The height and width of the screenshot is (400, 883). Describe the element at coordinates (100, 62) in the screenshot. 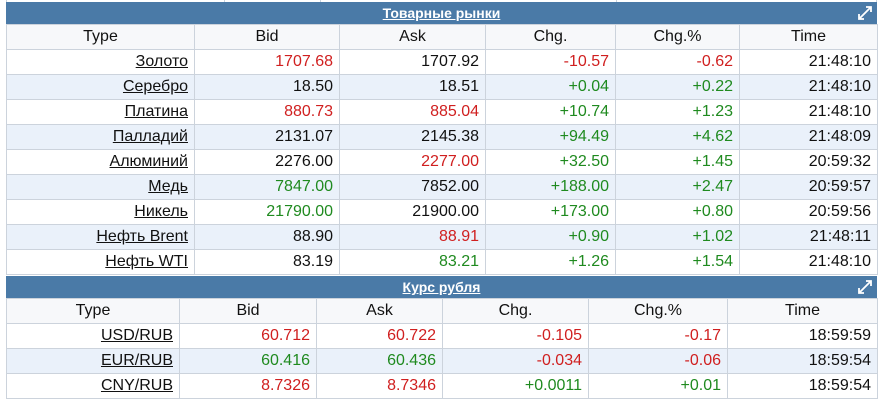

I see `instrument-cell: Золото` at that location.